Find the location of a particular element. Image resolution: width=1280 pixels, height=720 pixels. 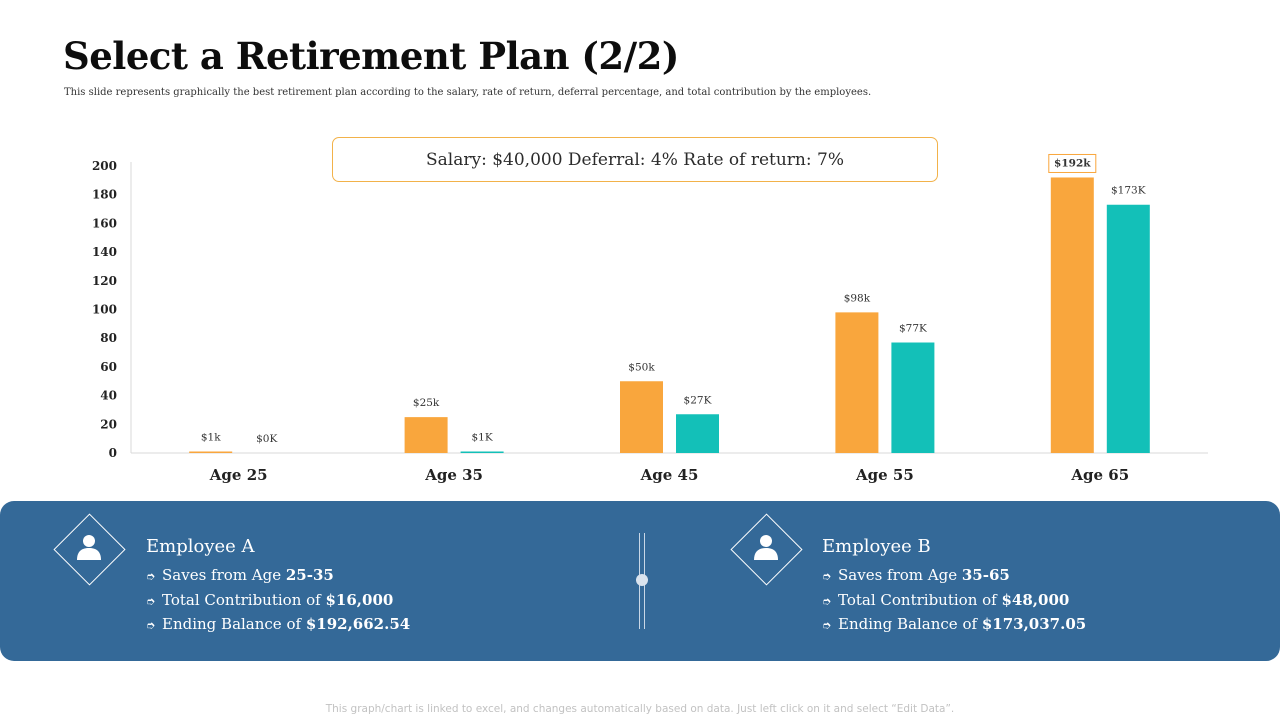

x-tick-label: Age 45 is located at coordinates (669, 475).